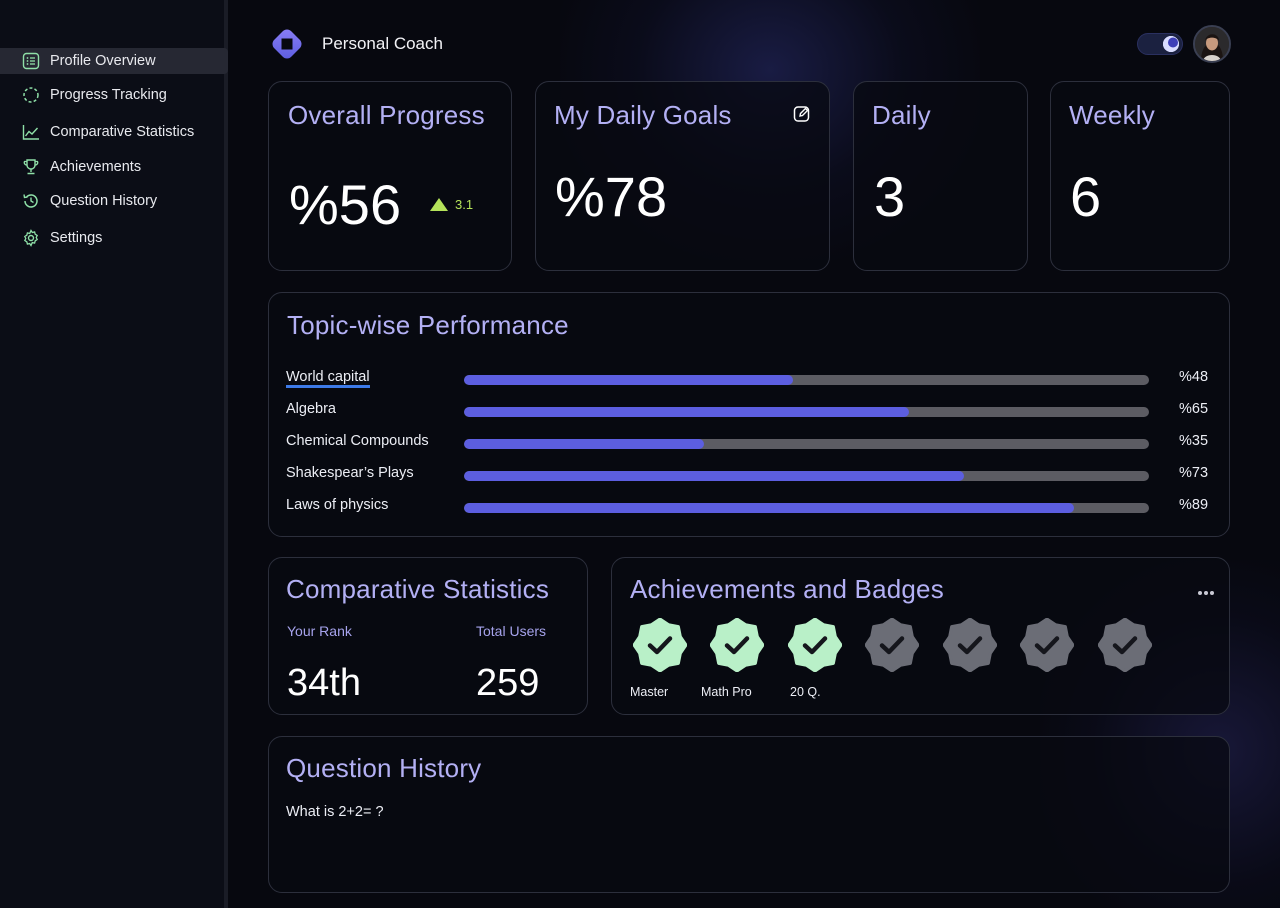 The image size is (1280, 908). Describe the element at coordinates (464, 204) in the screenshot. I see `trend-value: 3.1` at that location.